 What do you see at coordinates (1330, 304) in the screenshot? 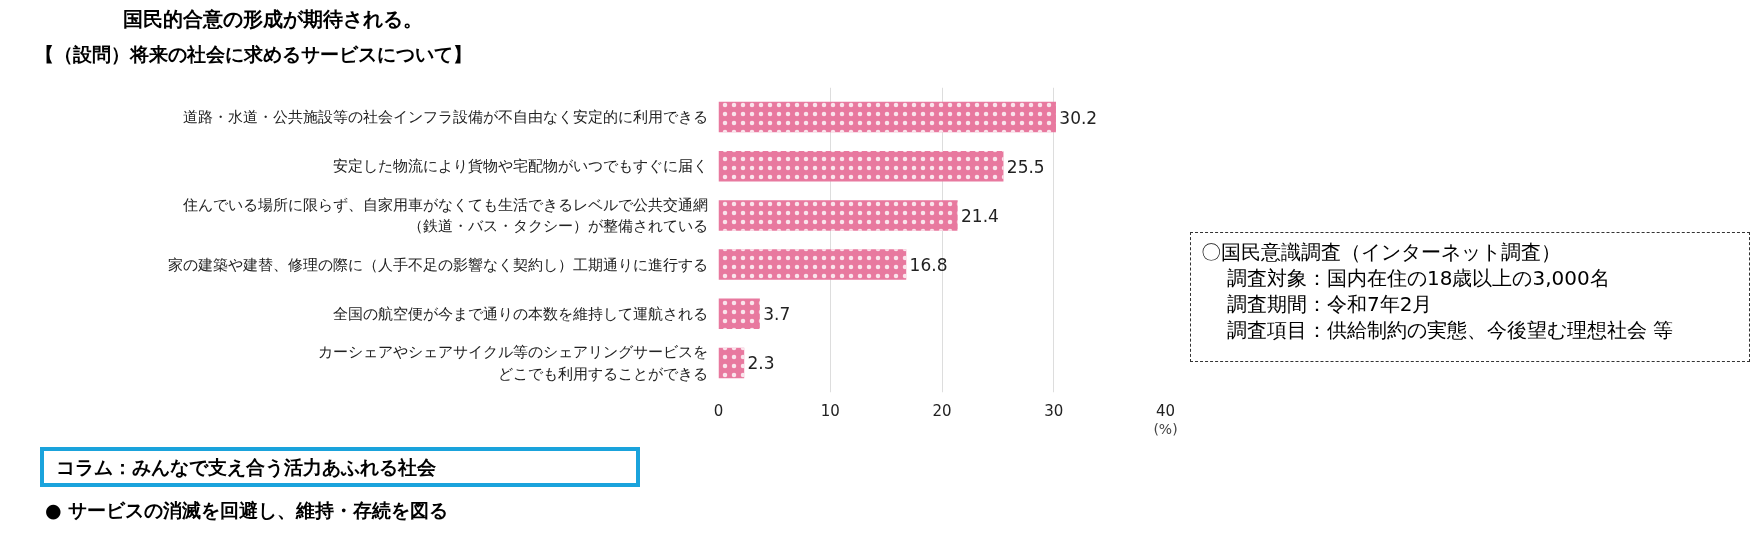
I see `text: 調査期間：令和7年2月` at bounding box center [1330, 304].